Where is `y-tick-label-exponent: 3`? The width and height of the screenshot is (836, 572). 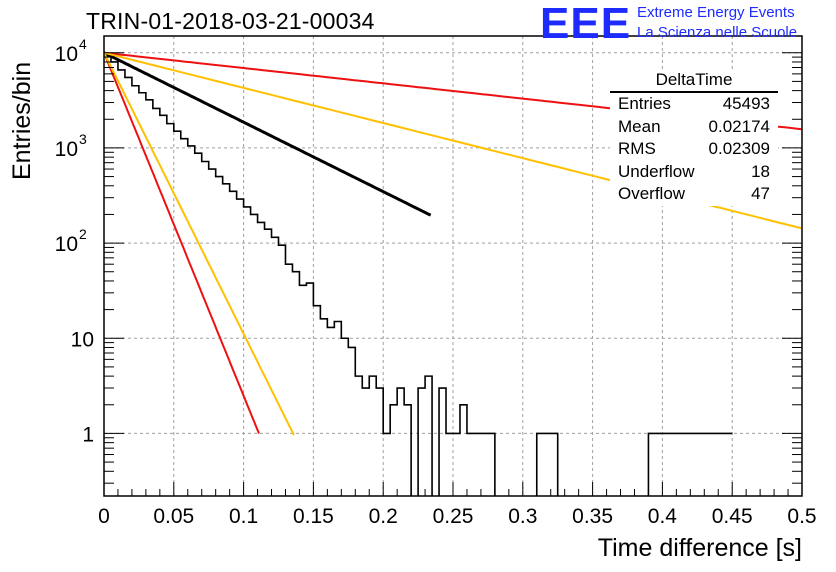
y-tick-label-exponent: 3 is located at coordinates (83, 139).